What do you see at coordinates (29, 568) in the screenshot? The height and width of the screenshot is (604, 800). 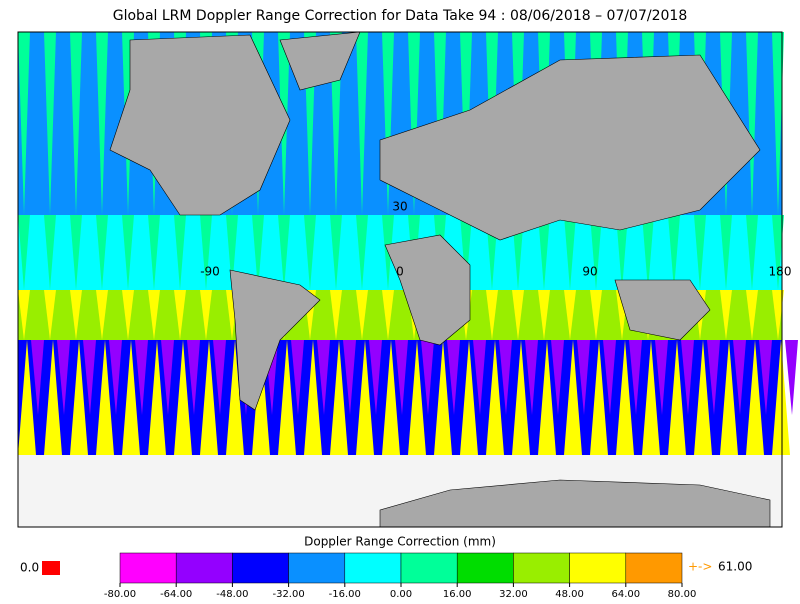 I see `nodata-label: 0.0` at bounding box center [29, 568].